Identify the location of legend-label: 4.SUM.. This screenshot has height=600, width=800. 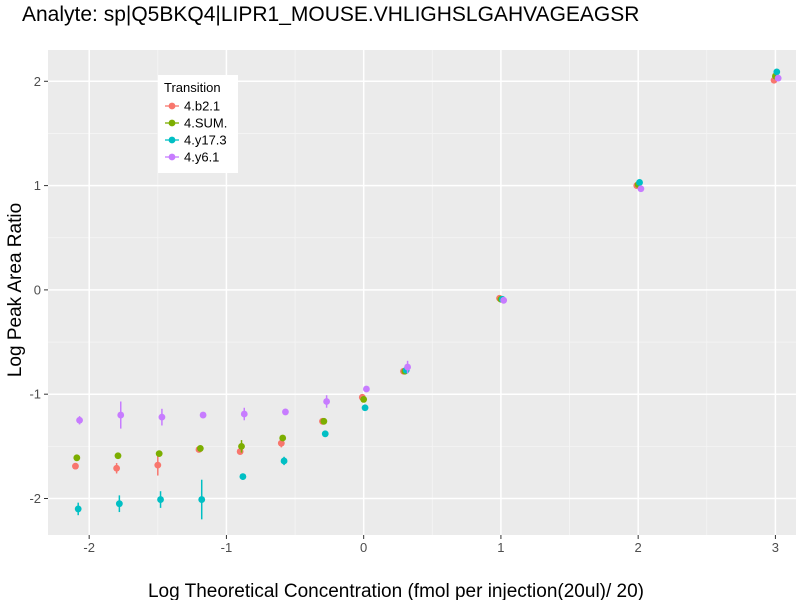
(205, 123).